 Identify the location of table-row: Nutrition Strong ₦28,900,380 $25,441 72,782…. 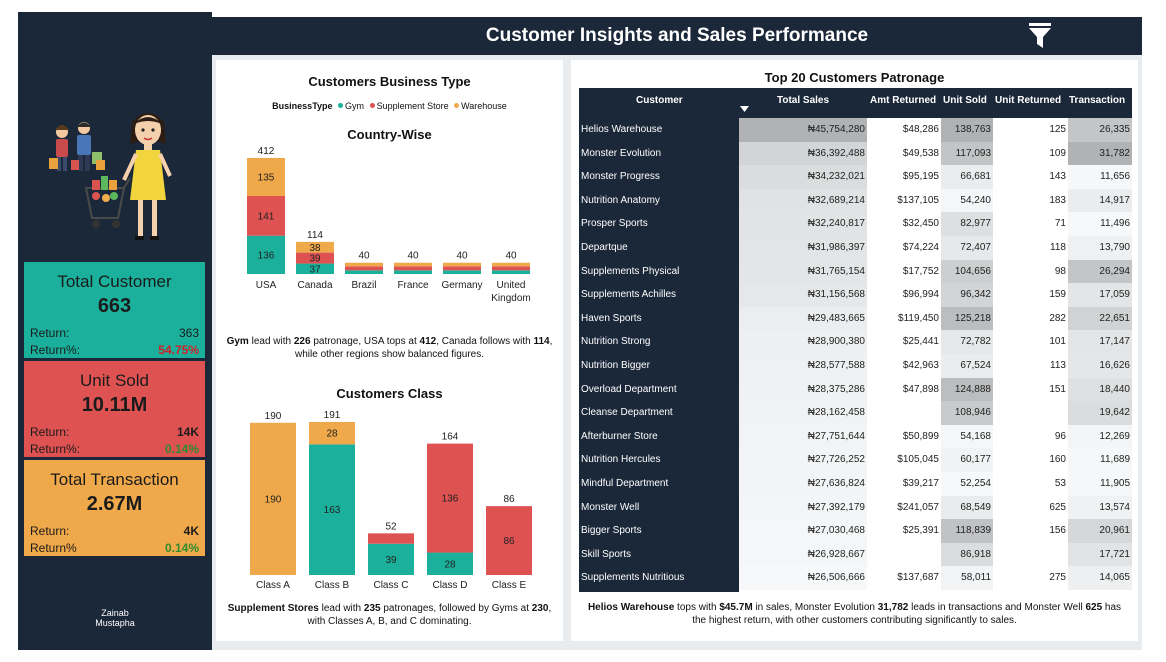
(855, 342).